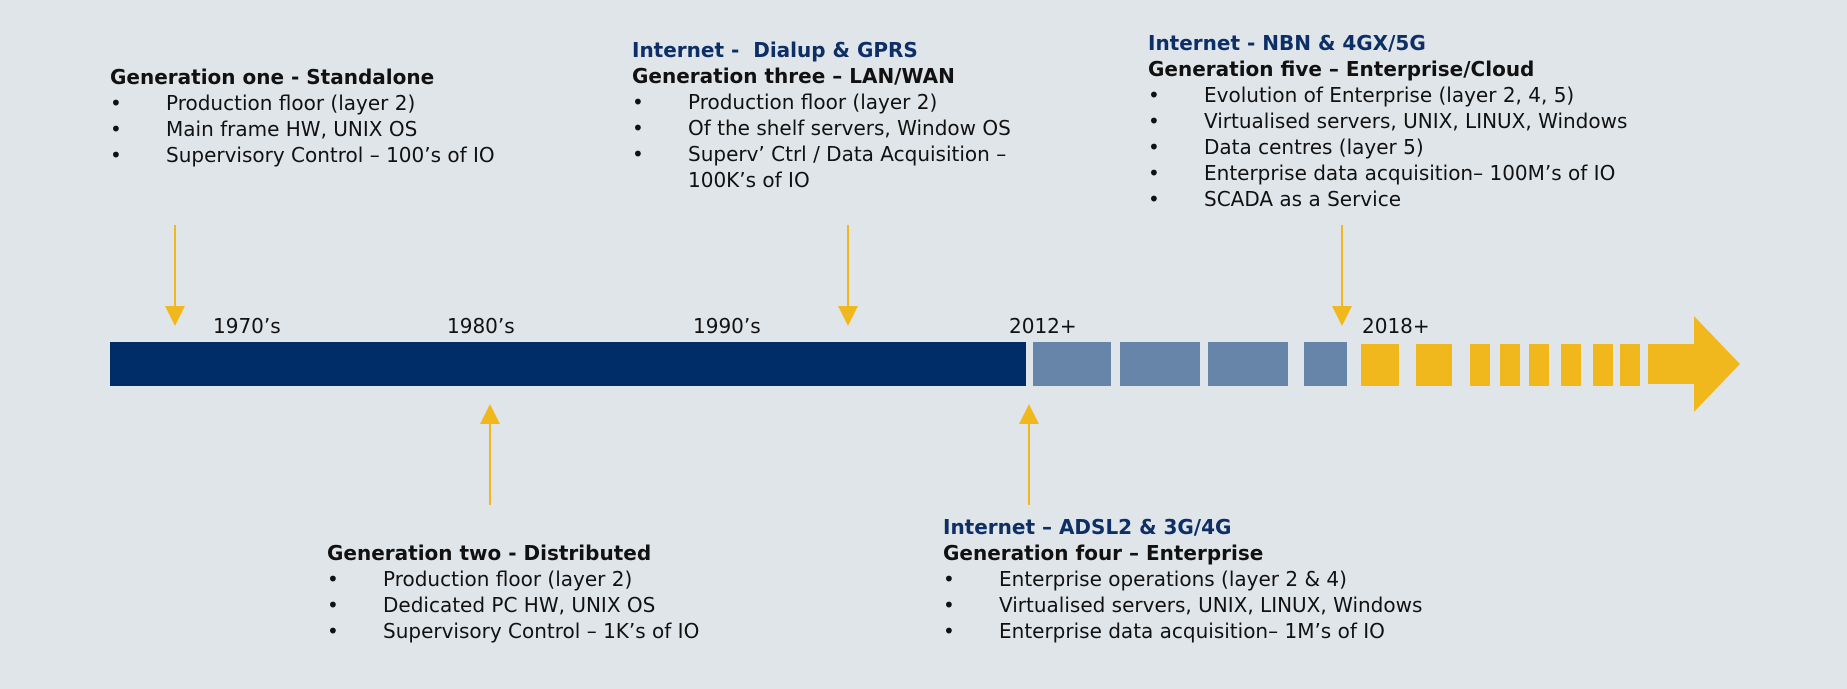 The image size is (1847, 689). What do you see at coordinates (1164, 631) in the screenshot?
I see `list-item: • Enterprise data acquisition– 1M’s of IO` at bounding box center [1164, 631].